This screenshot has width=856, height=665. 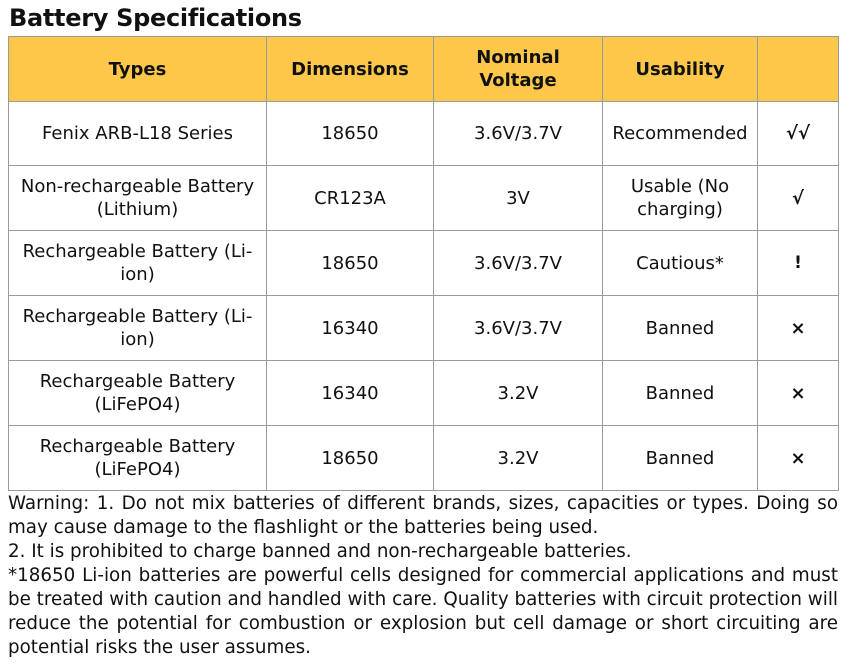 I want to click on cell-type: Fenix ARB-L18 Series, so click(x=137, y=133).